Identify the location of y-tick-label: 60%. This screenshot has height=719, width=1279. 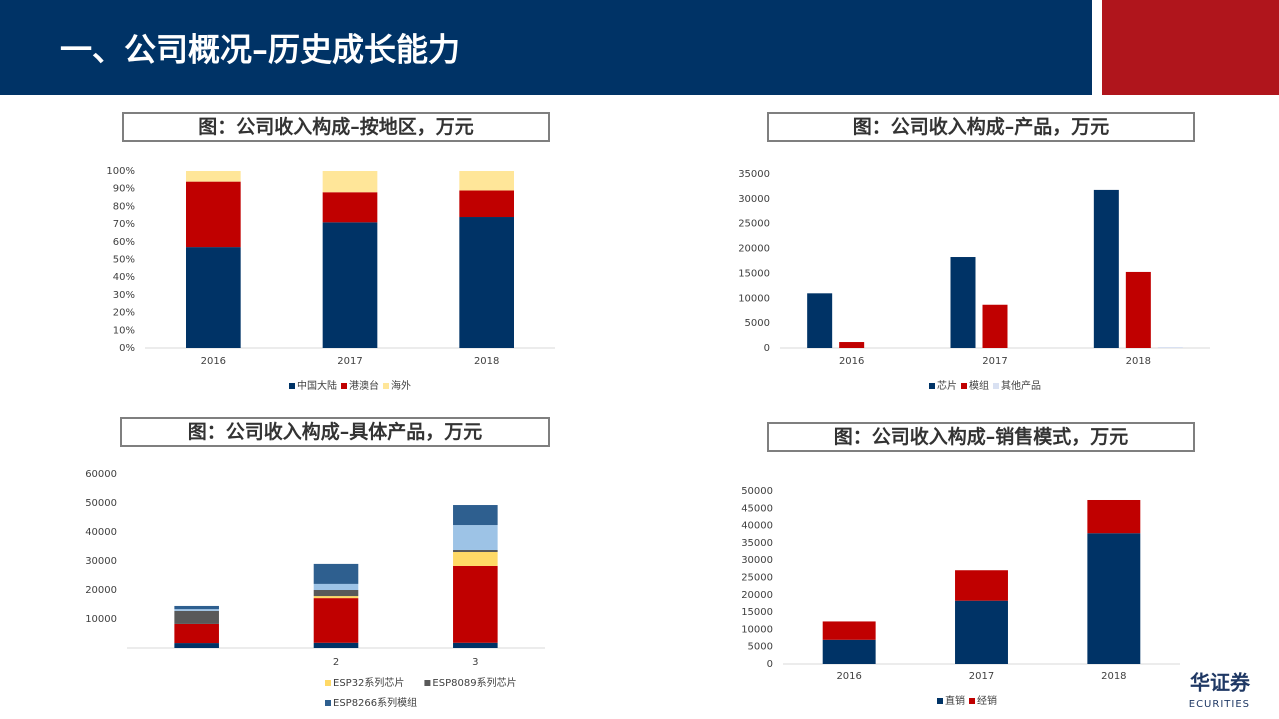
(124, 242).